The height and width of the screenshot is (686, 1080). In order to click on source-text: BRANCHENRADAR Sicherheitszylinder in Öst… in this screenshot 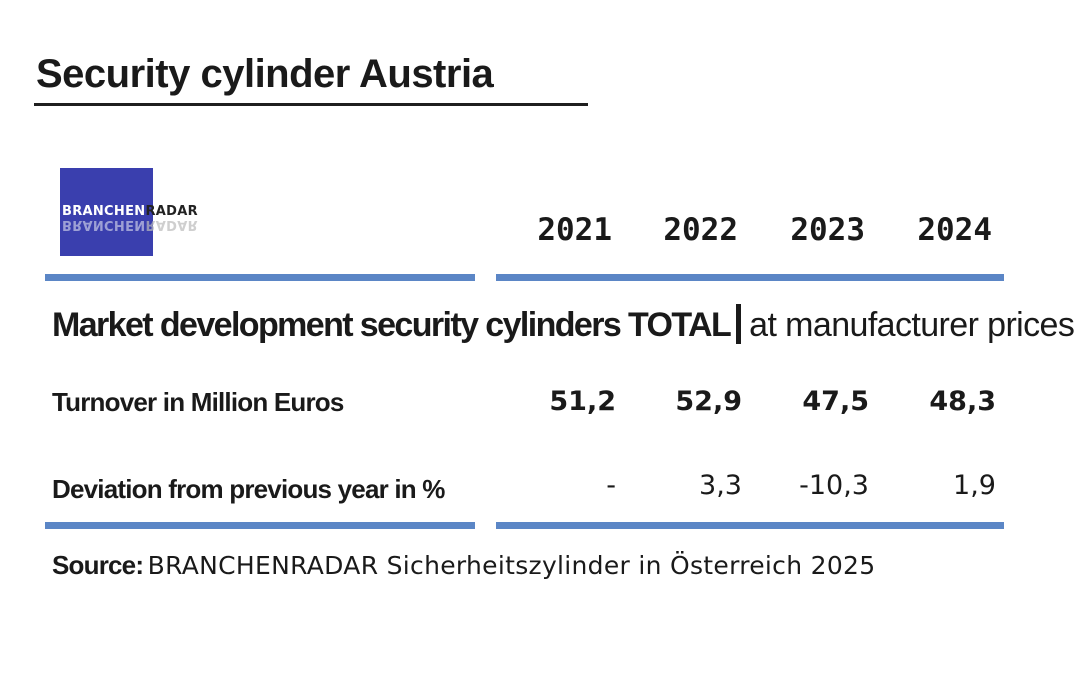, I will do `click(511, 565)`.